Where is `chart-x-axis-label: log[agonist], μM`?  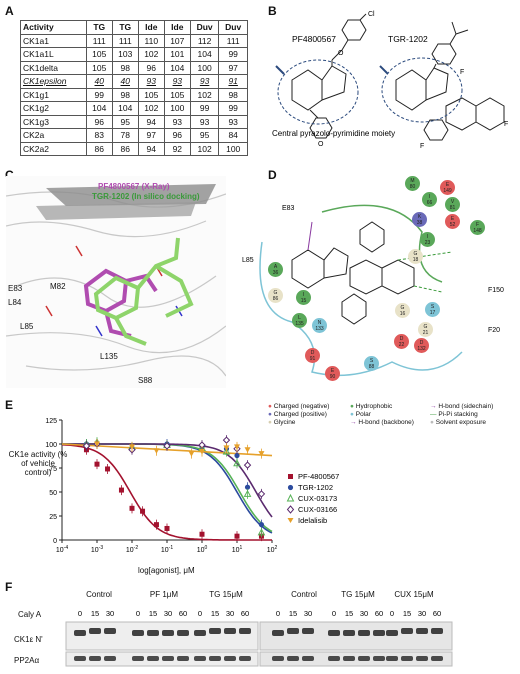
chart-x-axis-label: log[agonist], μM is located at coordinates (166, 570).